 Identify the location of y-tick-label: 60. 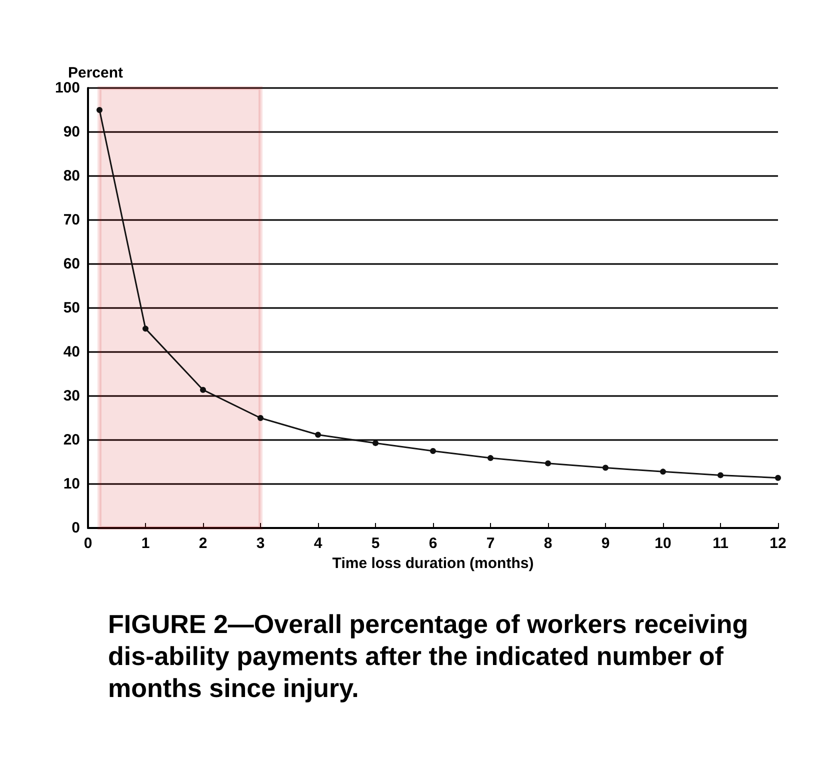
(71, 264).